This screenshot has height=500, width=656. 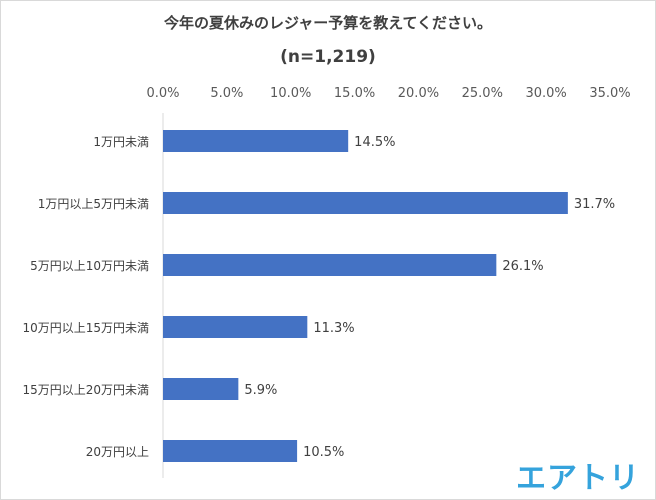 I want to click on data-label: 5.9%, so click(x=260, y=390).